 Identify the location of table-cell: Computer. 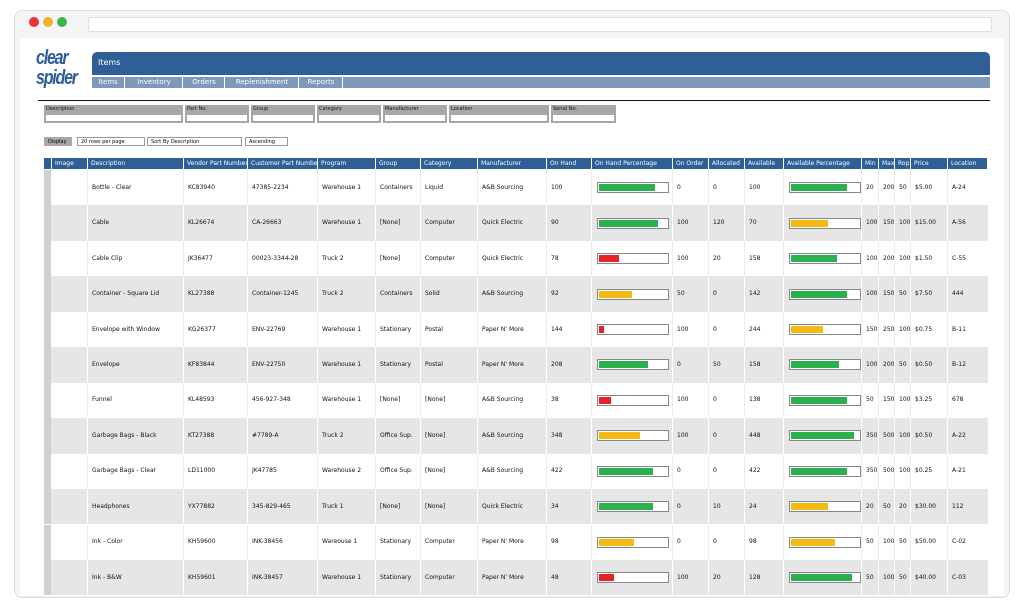
(440, 577).